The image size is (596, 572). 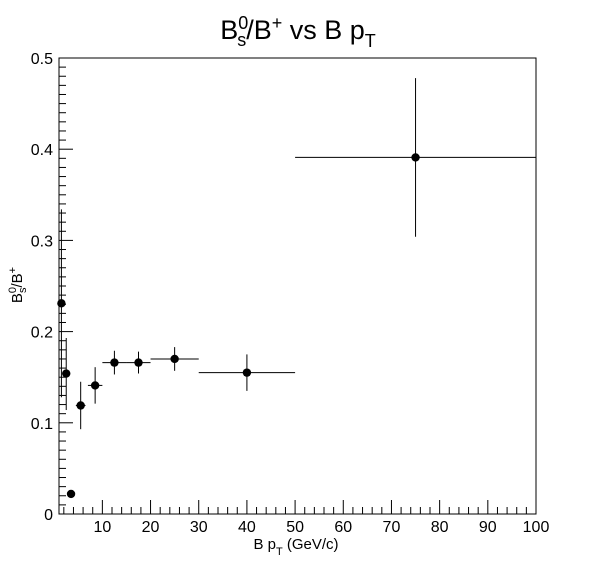 I want to click on x-tick-label: 70, so click(x=392, y=527).